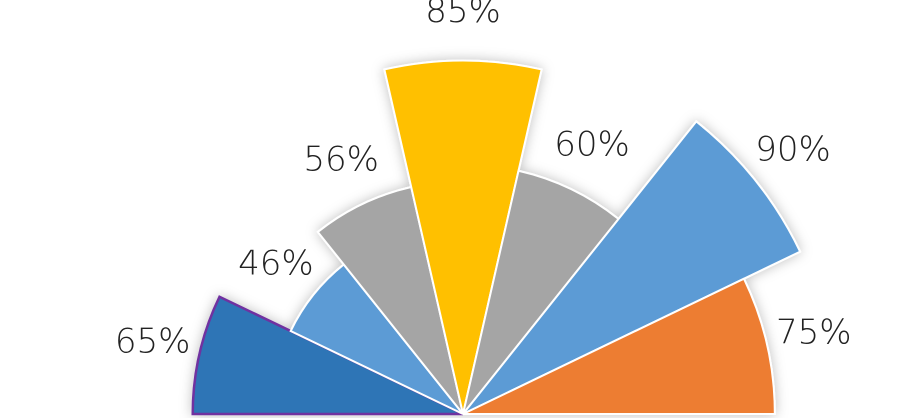 Image resolution: width=918 pixels, height=418 pixels. I want to click on value-label: 90%, so click(793, 149).